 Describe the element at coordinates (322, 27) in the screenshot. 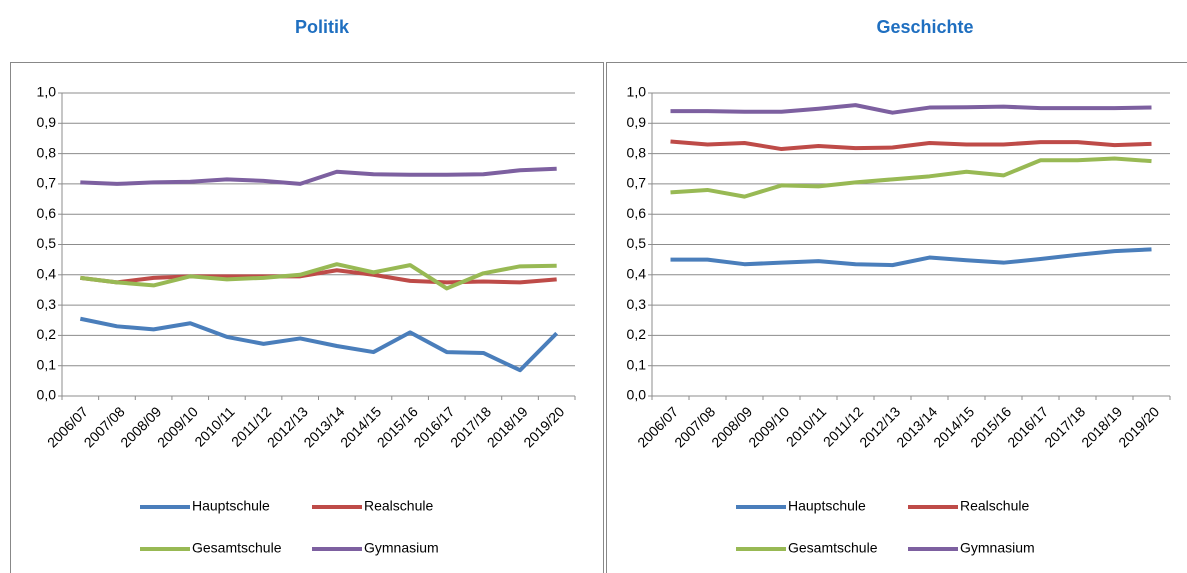

I see `chart-title: Politik` at that location.